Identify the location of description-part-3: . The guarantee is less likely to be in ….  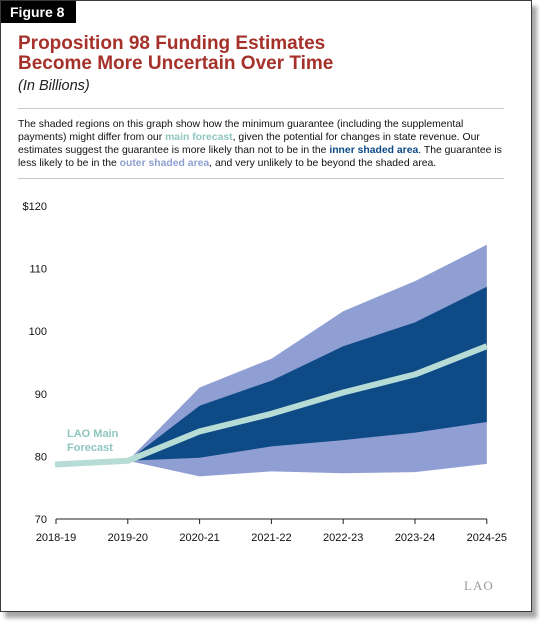
(260, 157).